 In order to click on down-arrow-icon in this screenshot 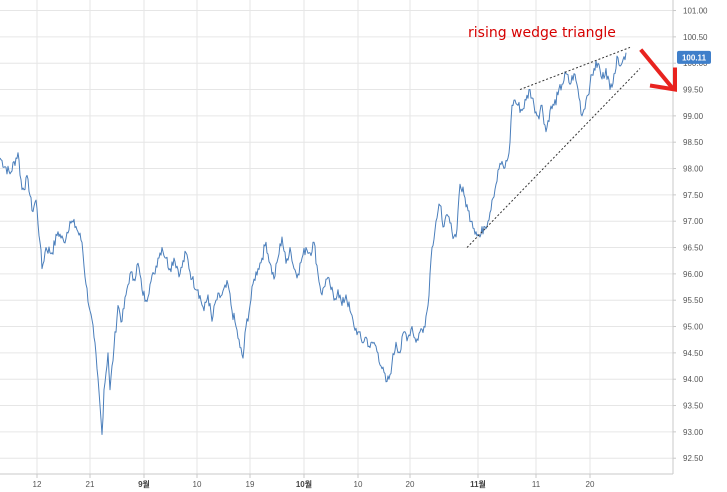, I will do `click(658, 70)`.